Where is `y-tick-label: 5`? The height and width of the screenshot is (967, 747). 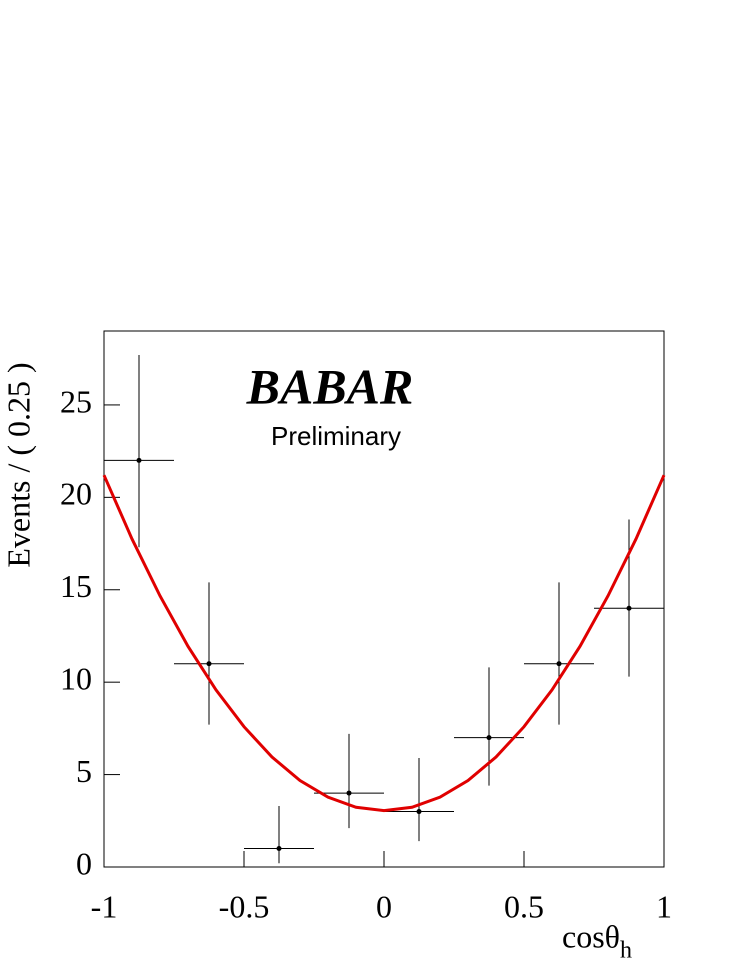
y-tick-label: 5 is located at coordinates (84, 771).